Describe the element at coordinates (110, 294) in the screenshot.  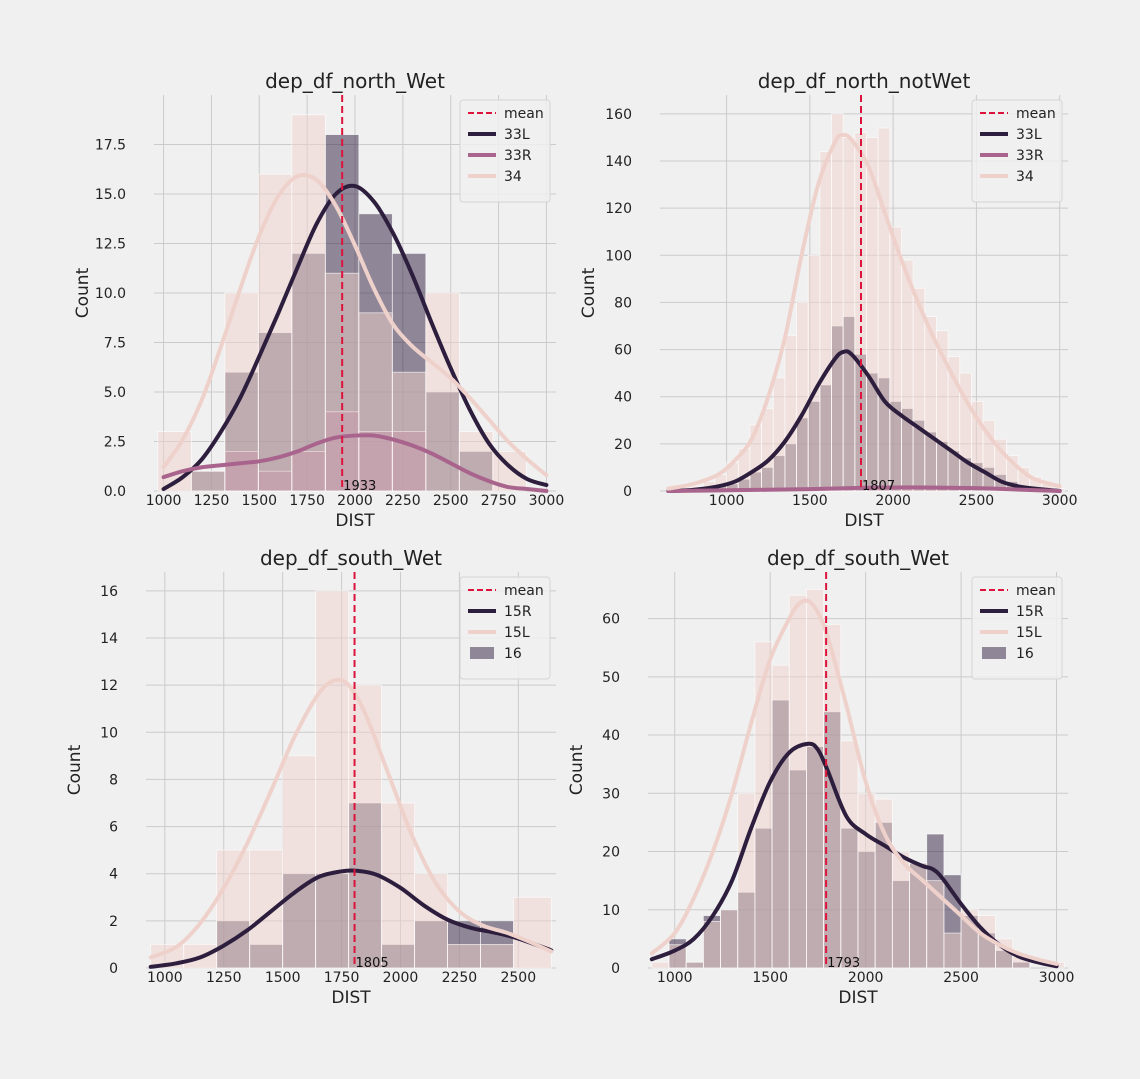
I see `y-tick-label: 10.0` at that location.